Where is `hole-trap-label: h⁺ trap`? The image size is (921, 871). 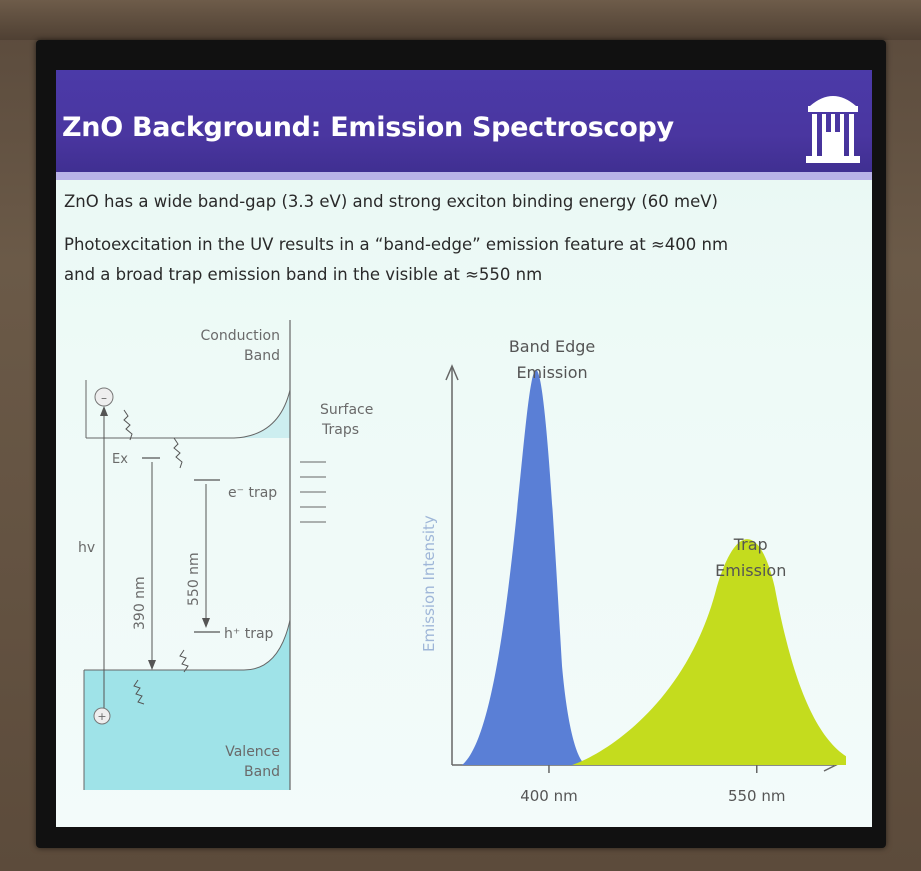
hole-trap-label: h⁺ trap is located at coordinates (249, 634).